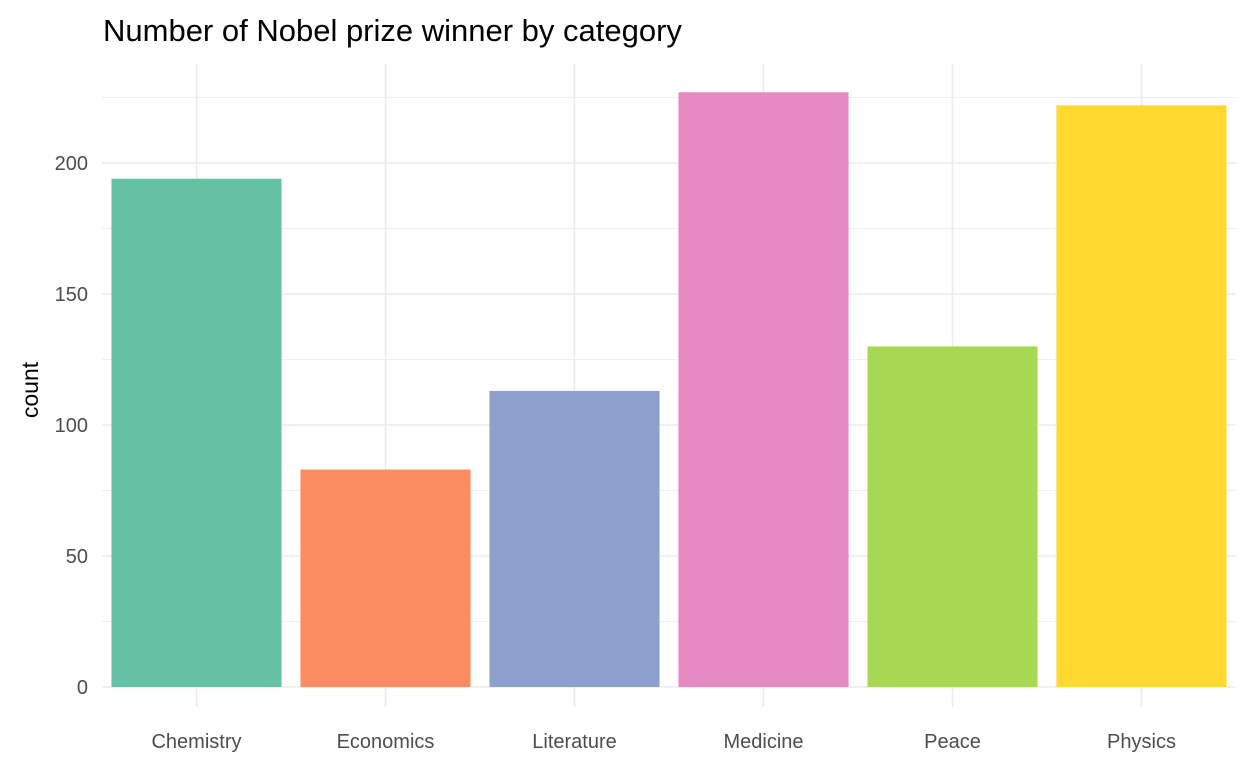 The image size is (1248, 768). Describe the element at coordinates (763, 742) in the screenshot. I see `x-tick-label: Medicine` at that location.